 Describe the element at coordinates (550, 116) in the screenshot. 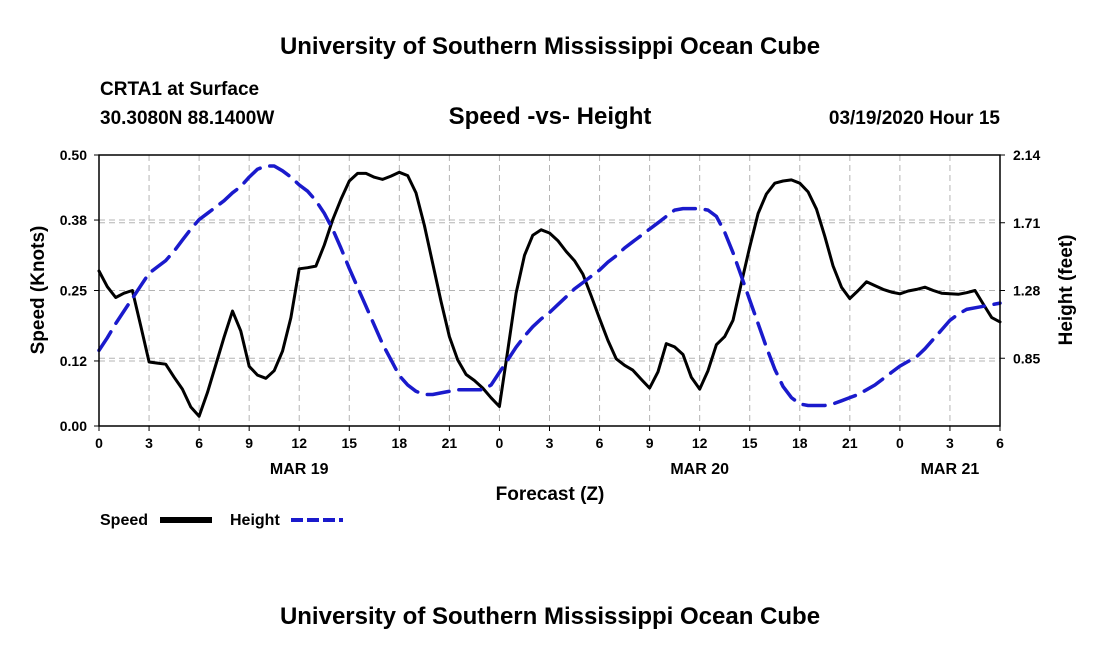

I see `chart-title: Speed -vs- Height` at that location.